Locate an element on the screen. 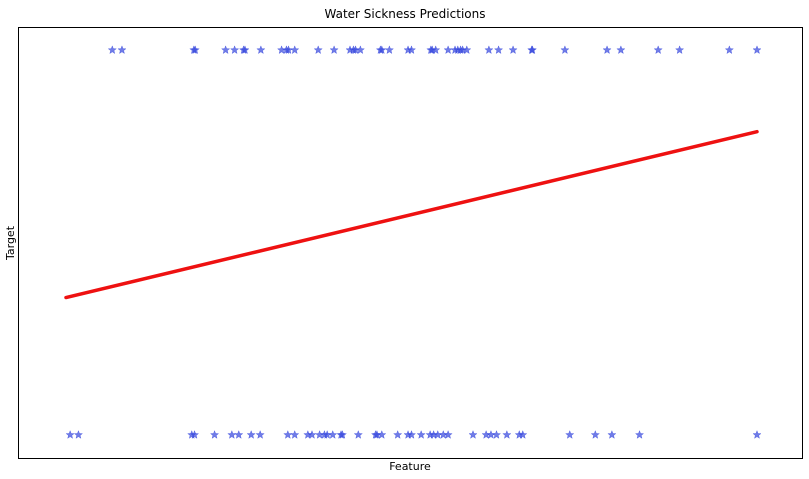 The height and width of the screenshot is (479, 809). y-axis-label: Target is located at coordinates (10, 243).